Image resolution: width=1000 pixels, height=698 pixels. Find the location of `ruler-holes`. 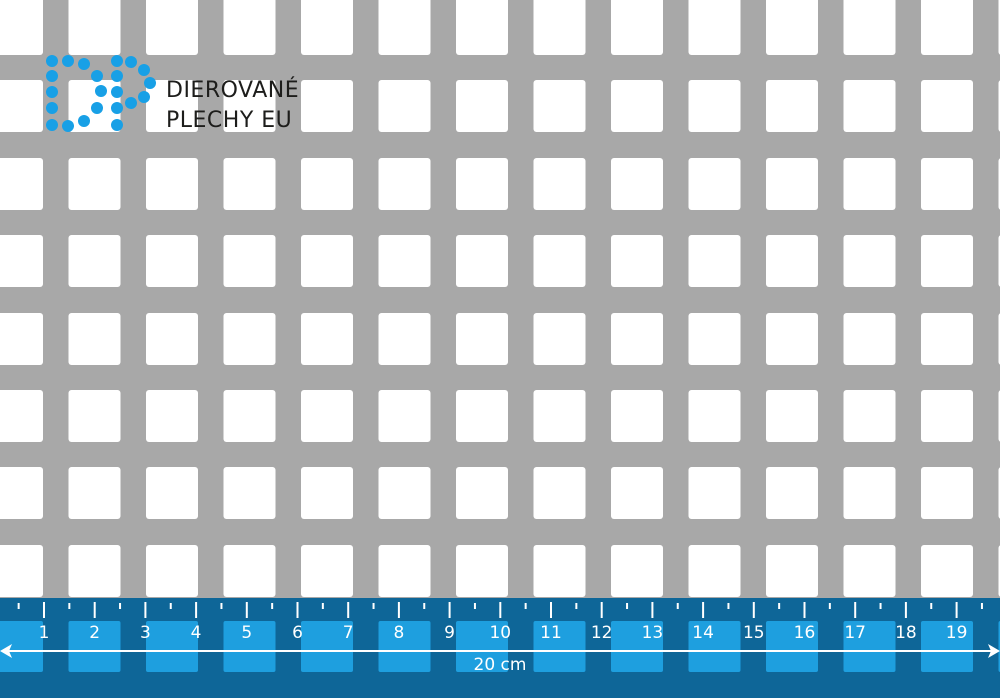

ruler-holes is located at coordinates (500, 646).